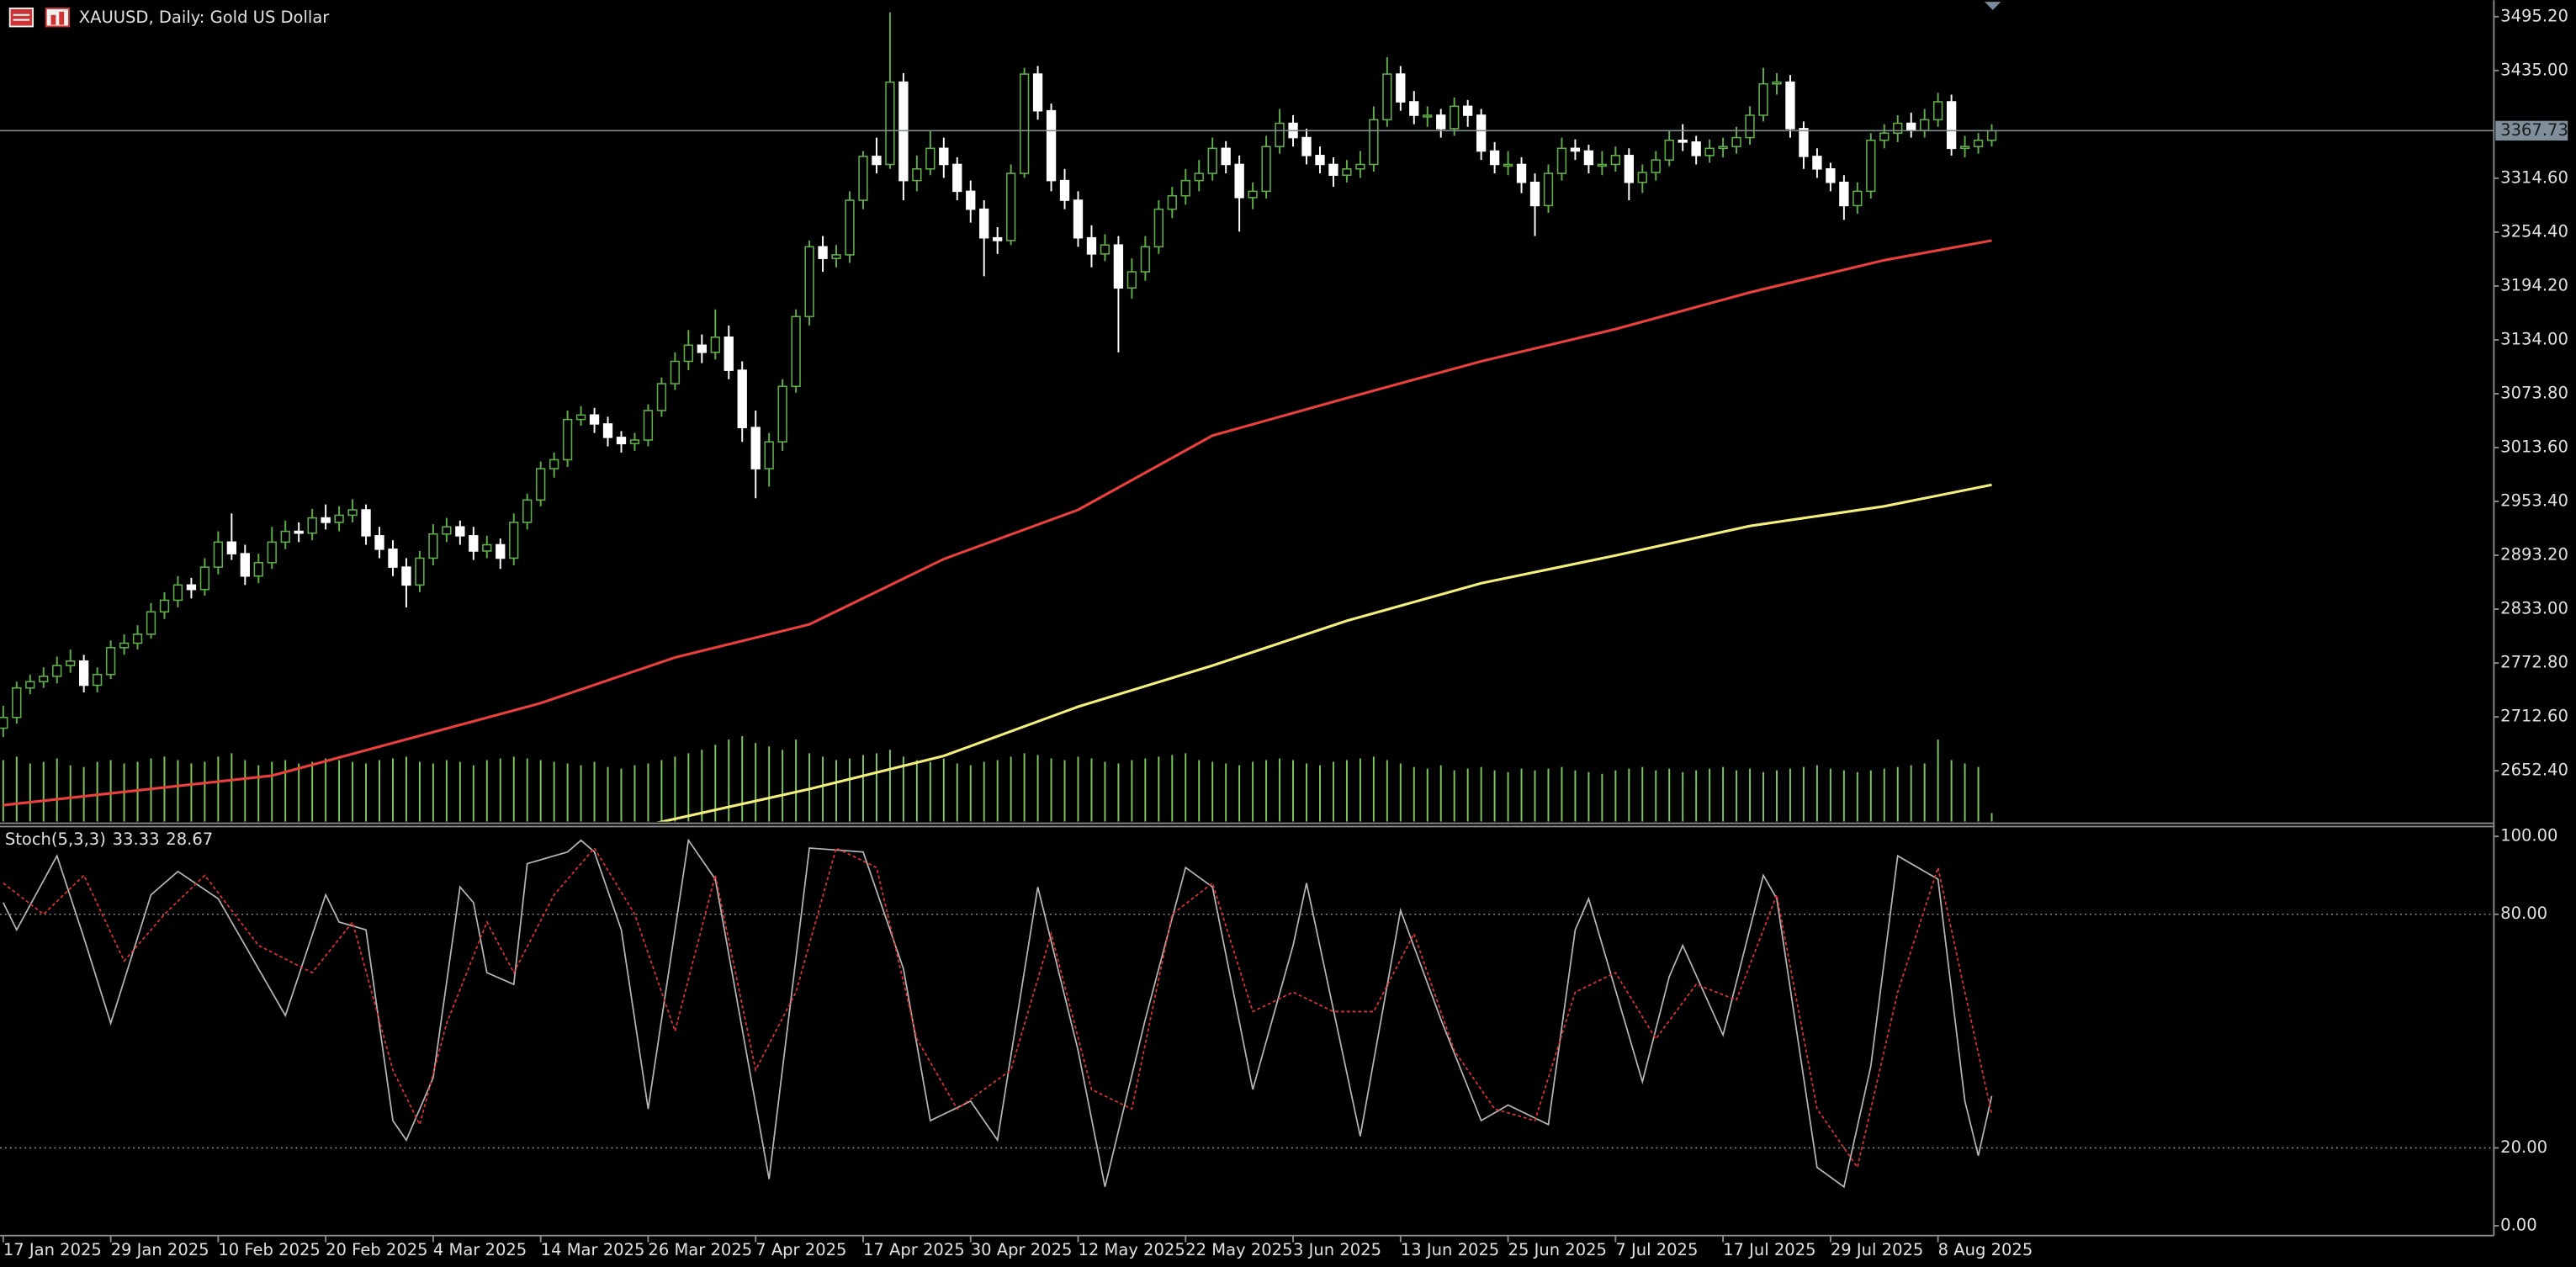 This screenshot has width=2576, height=1267. Describe the element at coordinates (2534, 555) in the screenshot. I see `y-tick-label: 2893.20` at that location.